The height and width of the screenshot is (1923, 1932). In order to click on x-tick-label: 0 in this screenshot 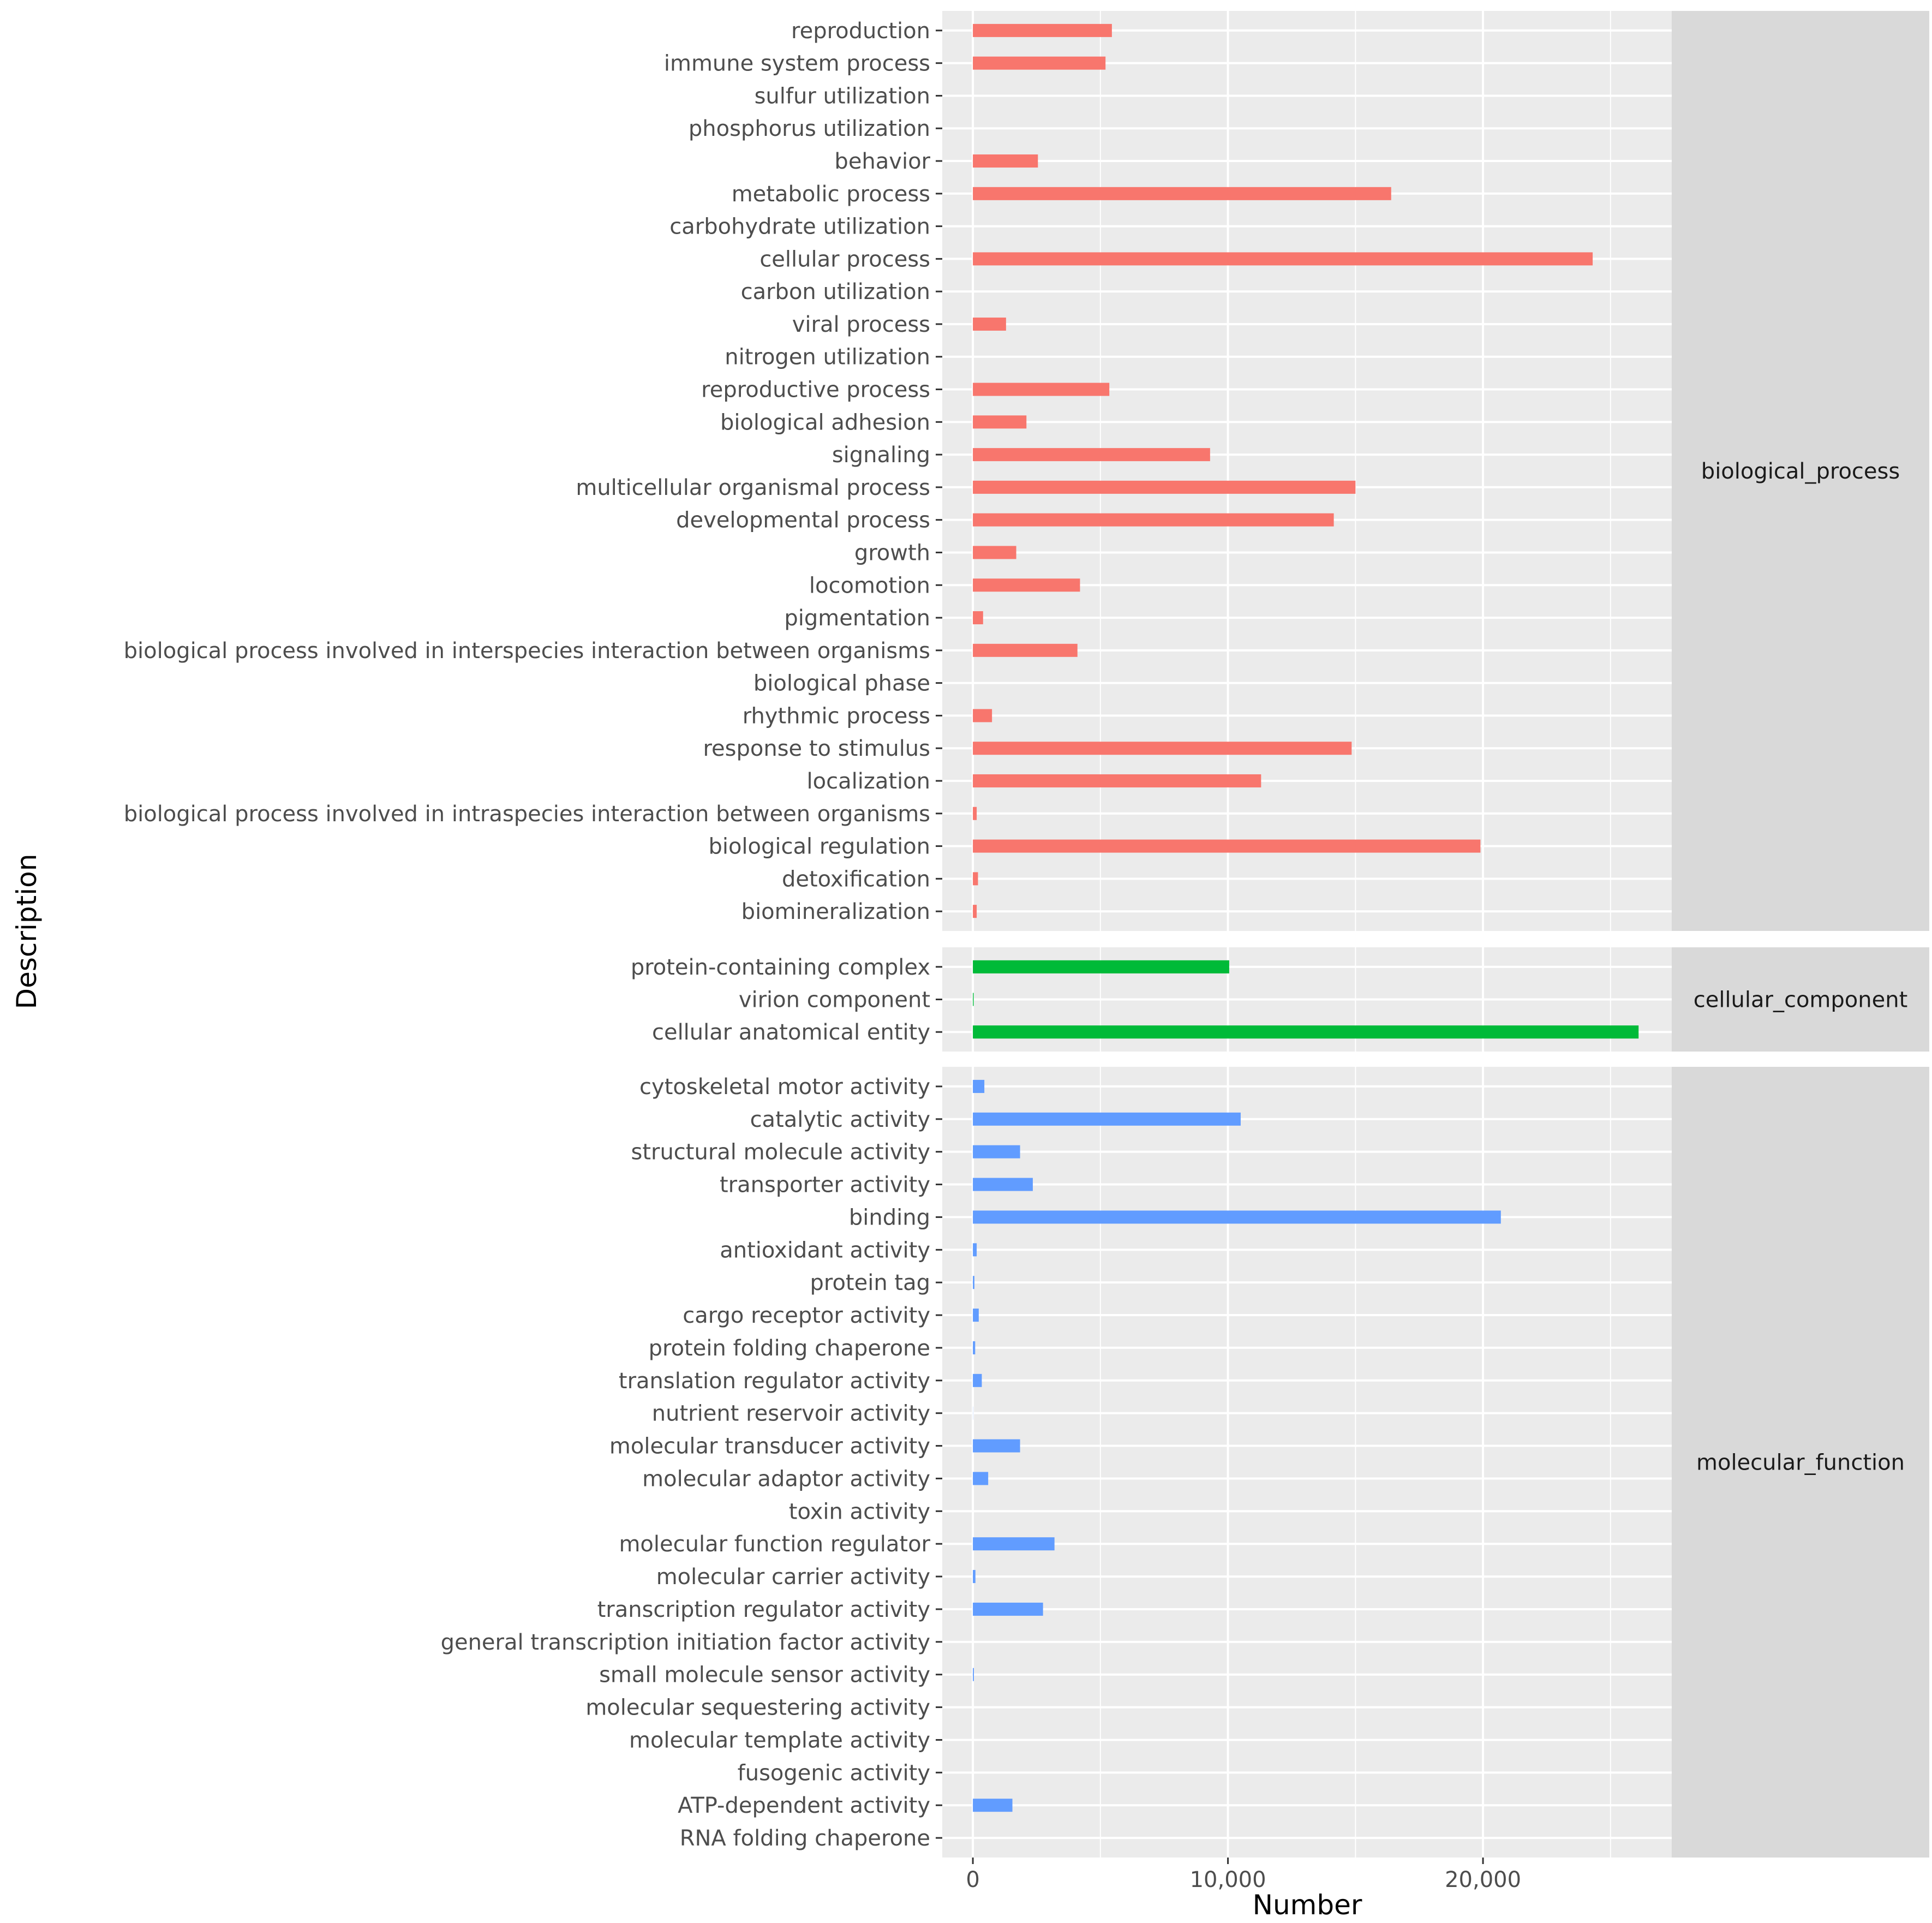, I will do `click(973, 1879)`.